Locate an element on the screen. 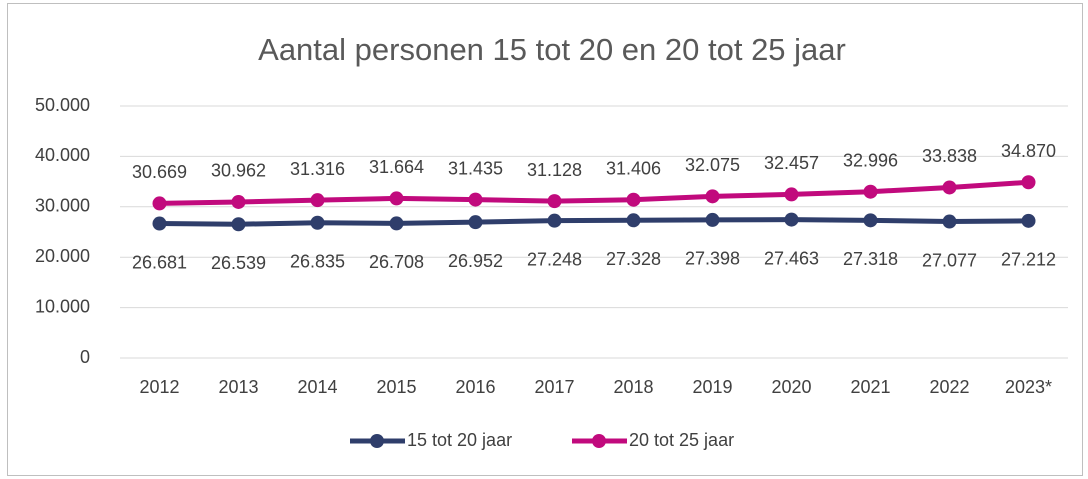 The width and height of the screenshot is (1088, 479). x-tick-label: 2012 is located at coordinates (159, 387).